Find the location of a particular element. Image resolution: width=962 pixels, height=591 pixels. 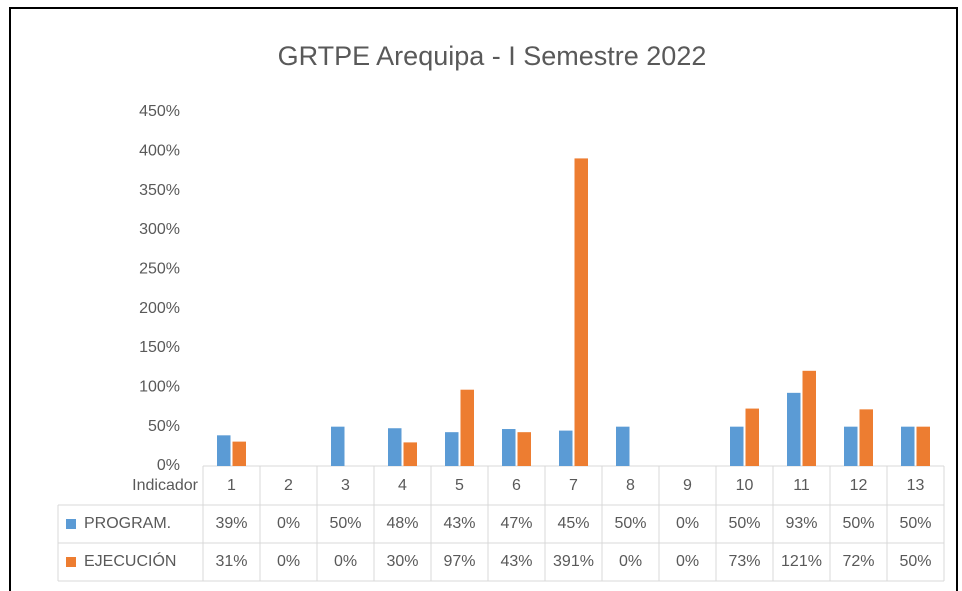

y-tick-label: 300% is located at coordinates (159, 229).